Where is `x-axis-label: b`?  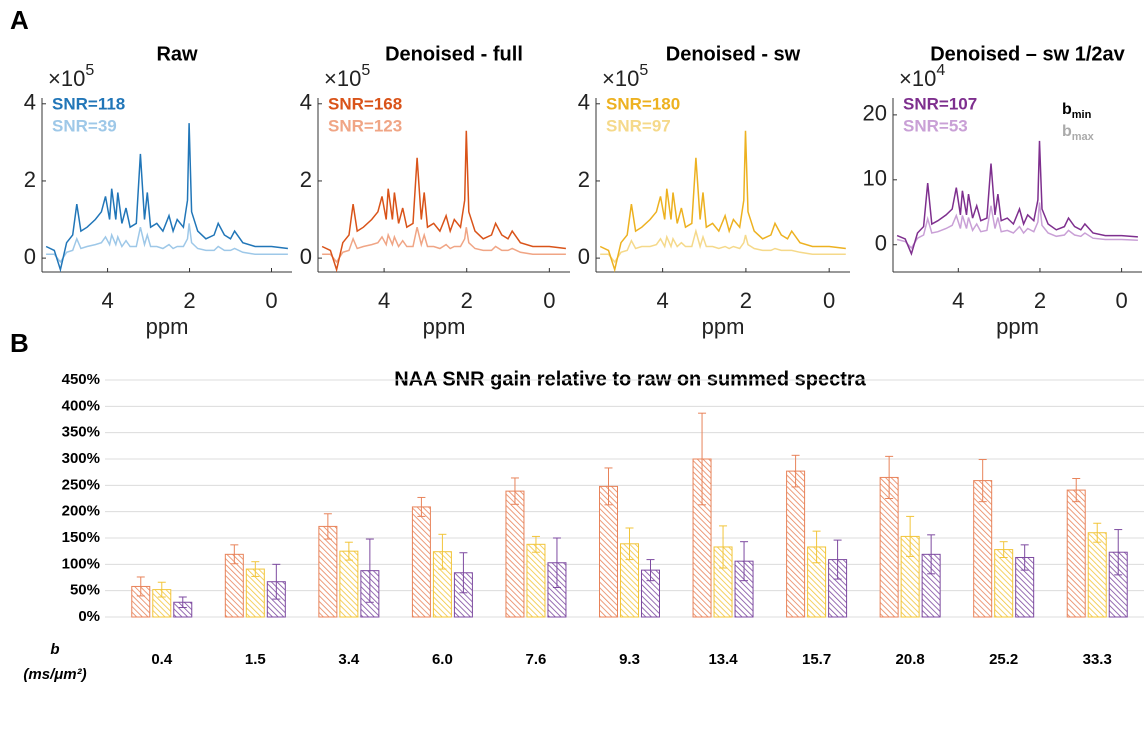
x-axis-label: b is located at coordinates (54, 649).